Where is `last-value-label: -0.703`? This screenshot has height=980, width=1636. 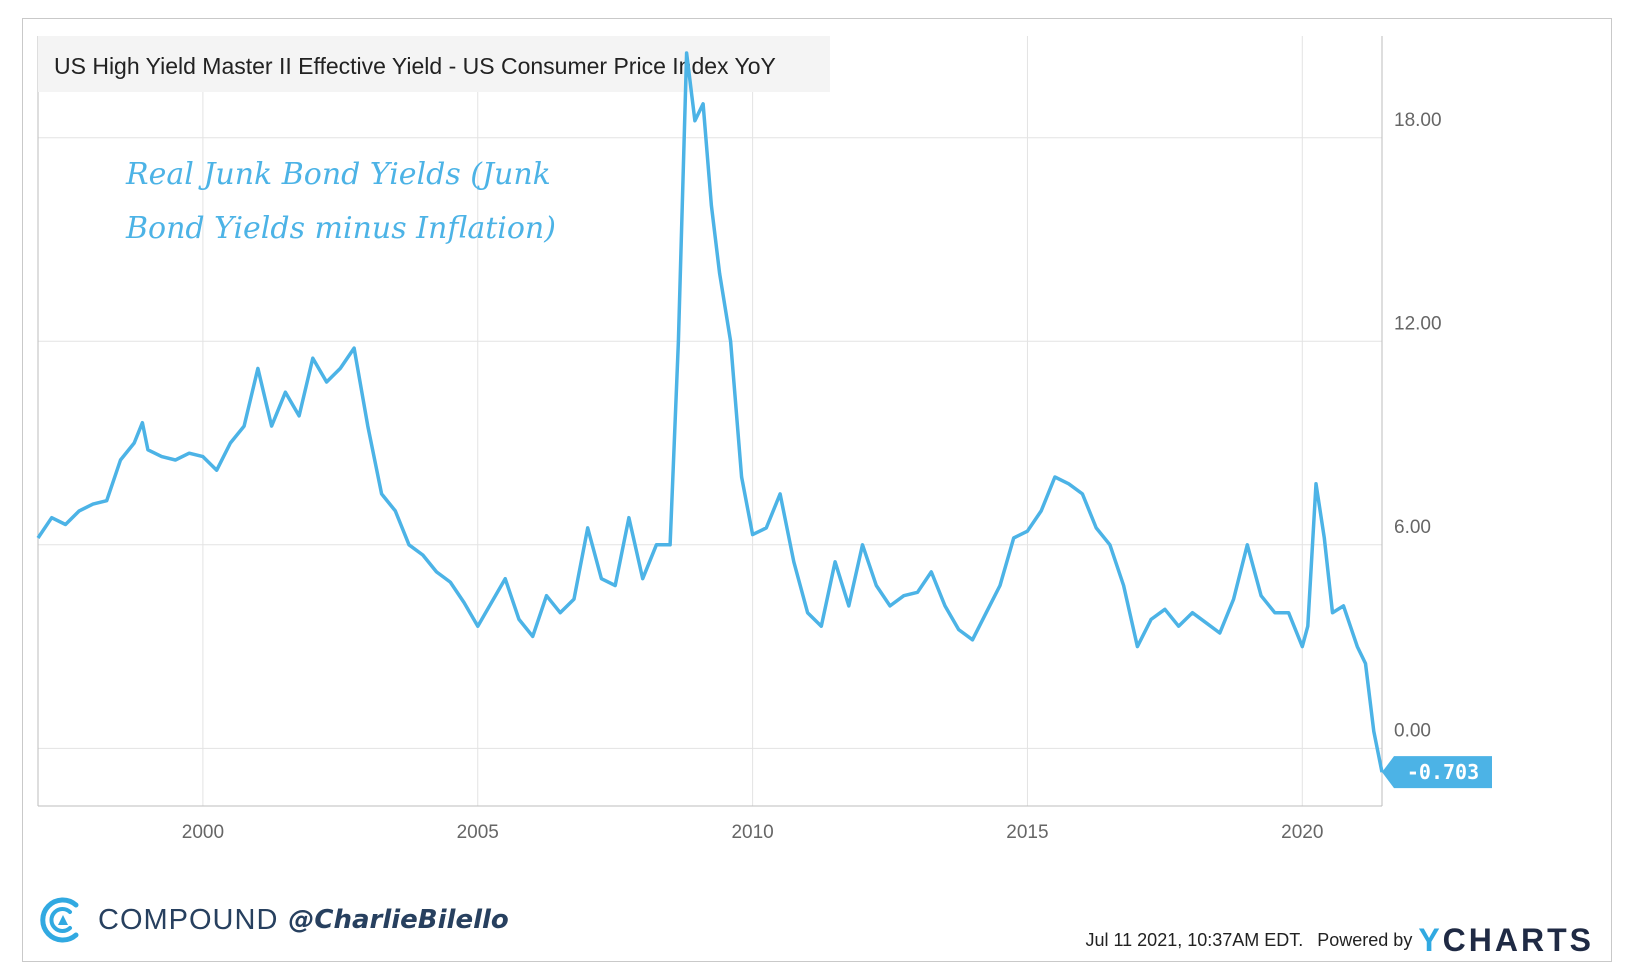 last-value-label: -0.703 is located at coordinates (1443, 772).